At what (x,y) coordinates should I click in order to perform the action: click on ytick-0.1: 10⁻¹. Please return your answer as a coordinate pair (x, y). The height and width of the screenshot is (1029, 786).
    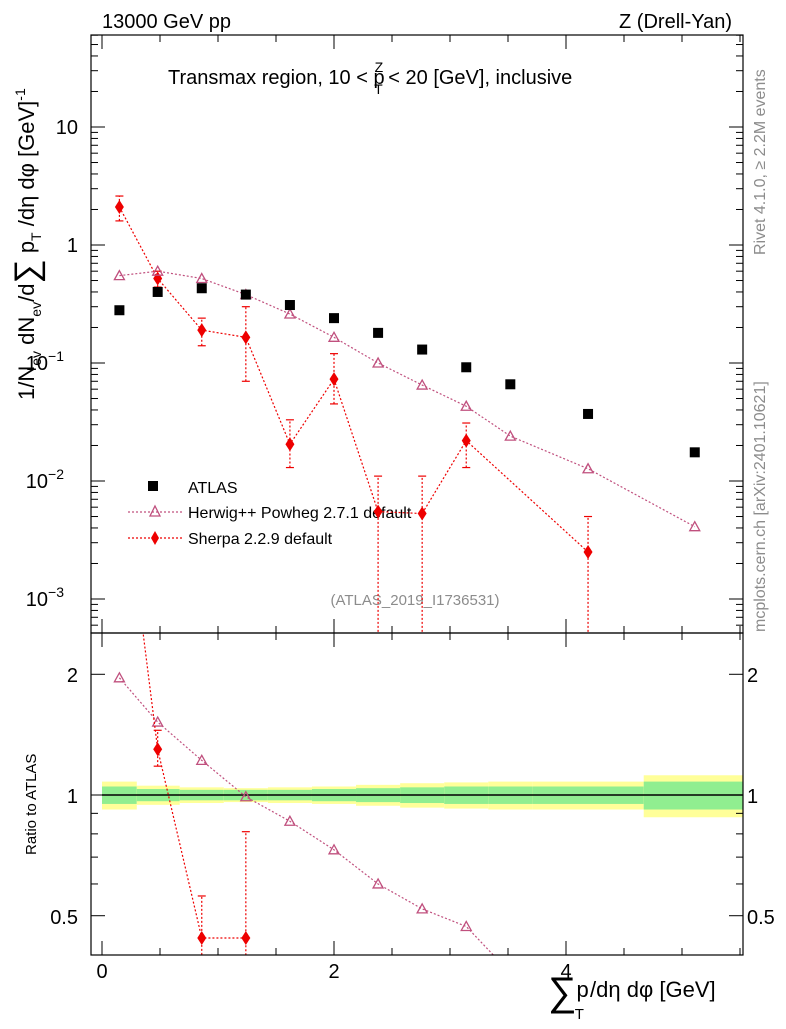
    Looking at the image, I should click on (45, 361).